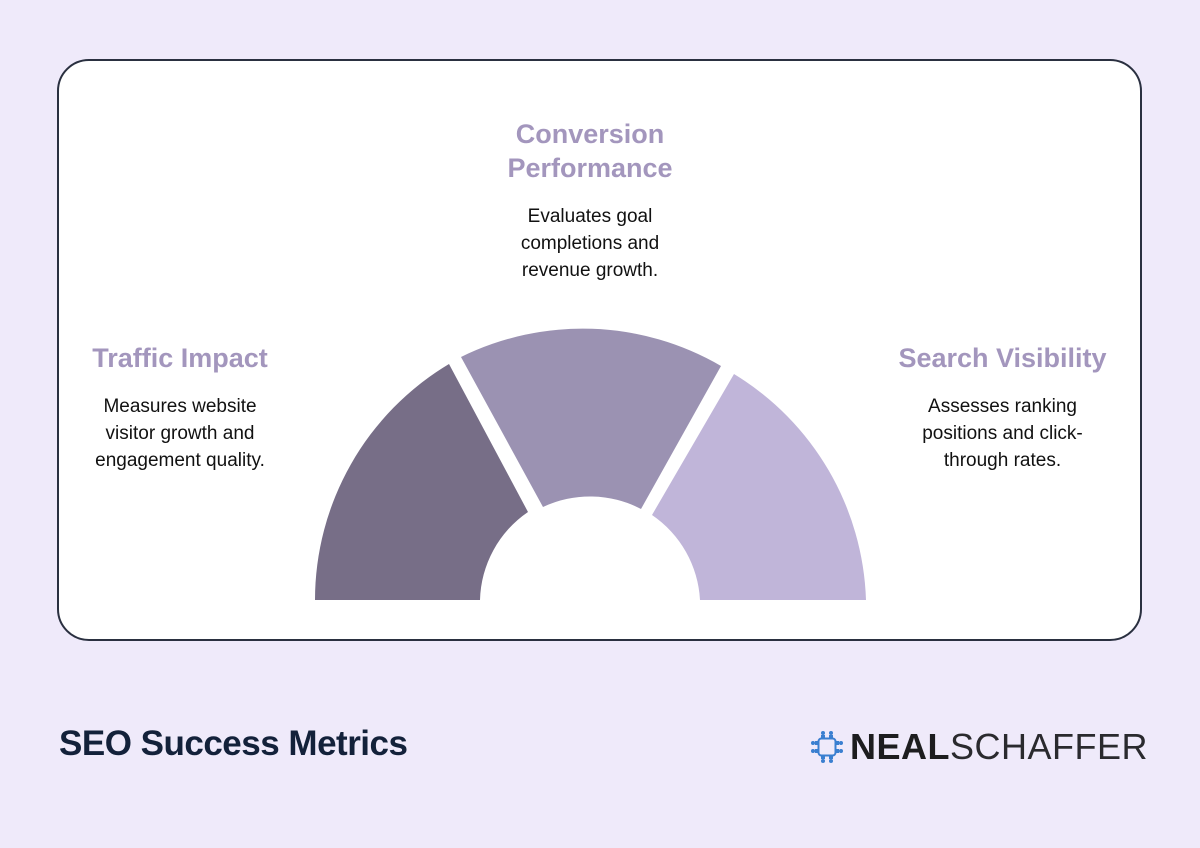 The width and height of the screenshot is (1200, 848). I want to click on desc-line: engagement quality., so click(180, 460).